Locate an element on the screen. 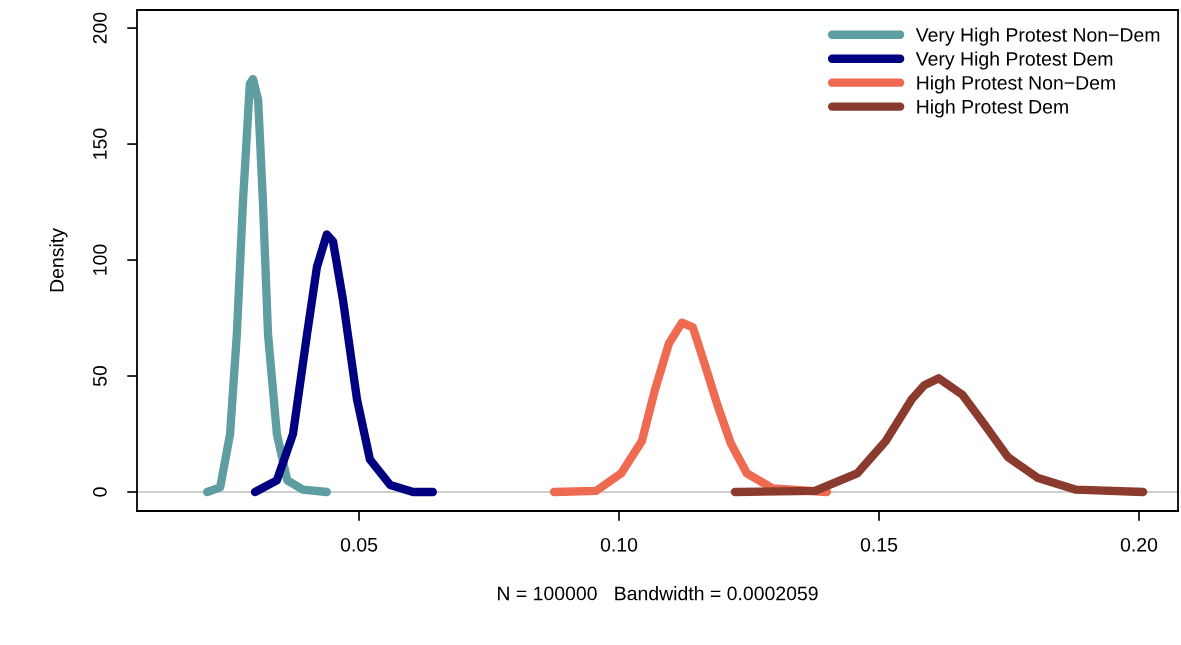  x-tick-label: 0.15 is located at coordinates (879, 544).